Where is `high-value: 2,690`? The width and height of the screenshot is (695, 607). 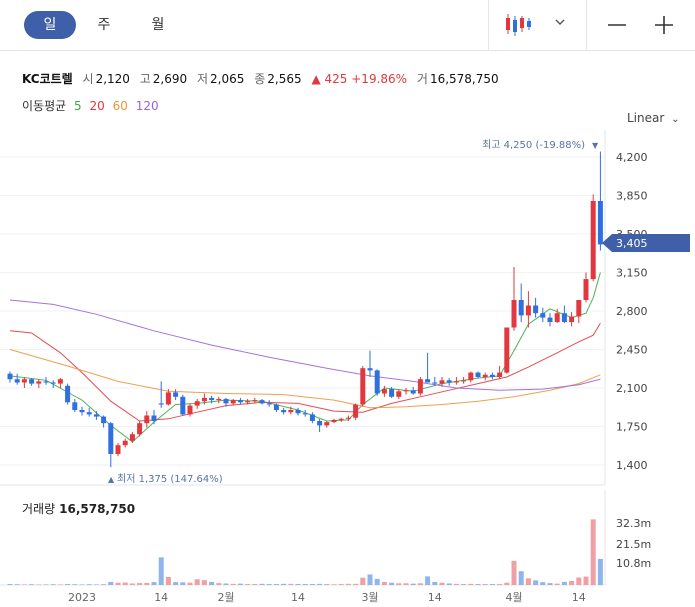
high-value: 2,690 is located at coordinates (170, 79).